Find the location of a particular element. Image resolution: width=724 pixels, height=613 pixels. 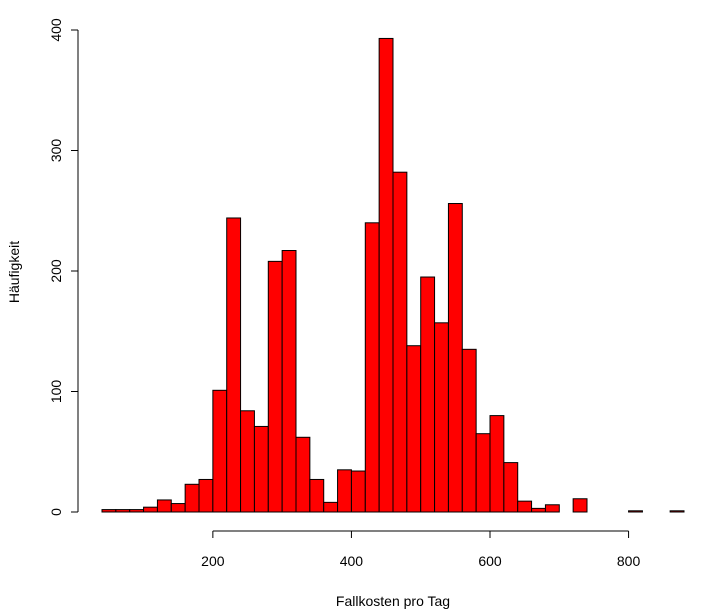

y-axis: 0 100 200 300 400 is located at coordinates (63, 267).